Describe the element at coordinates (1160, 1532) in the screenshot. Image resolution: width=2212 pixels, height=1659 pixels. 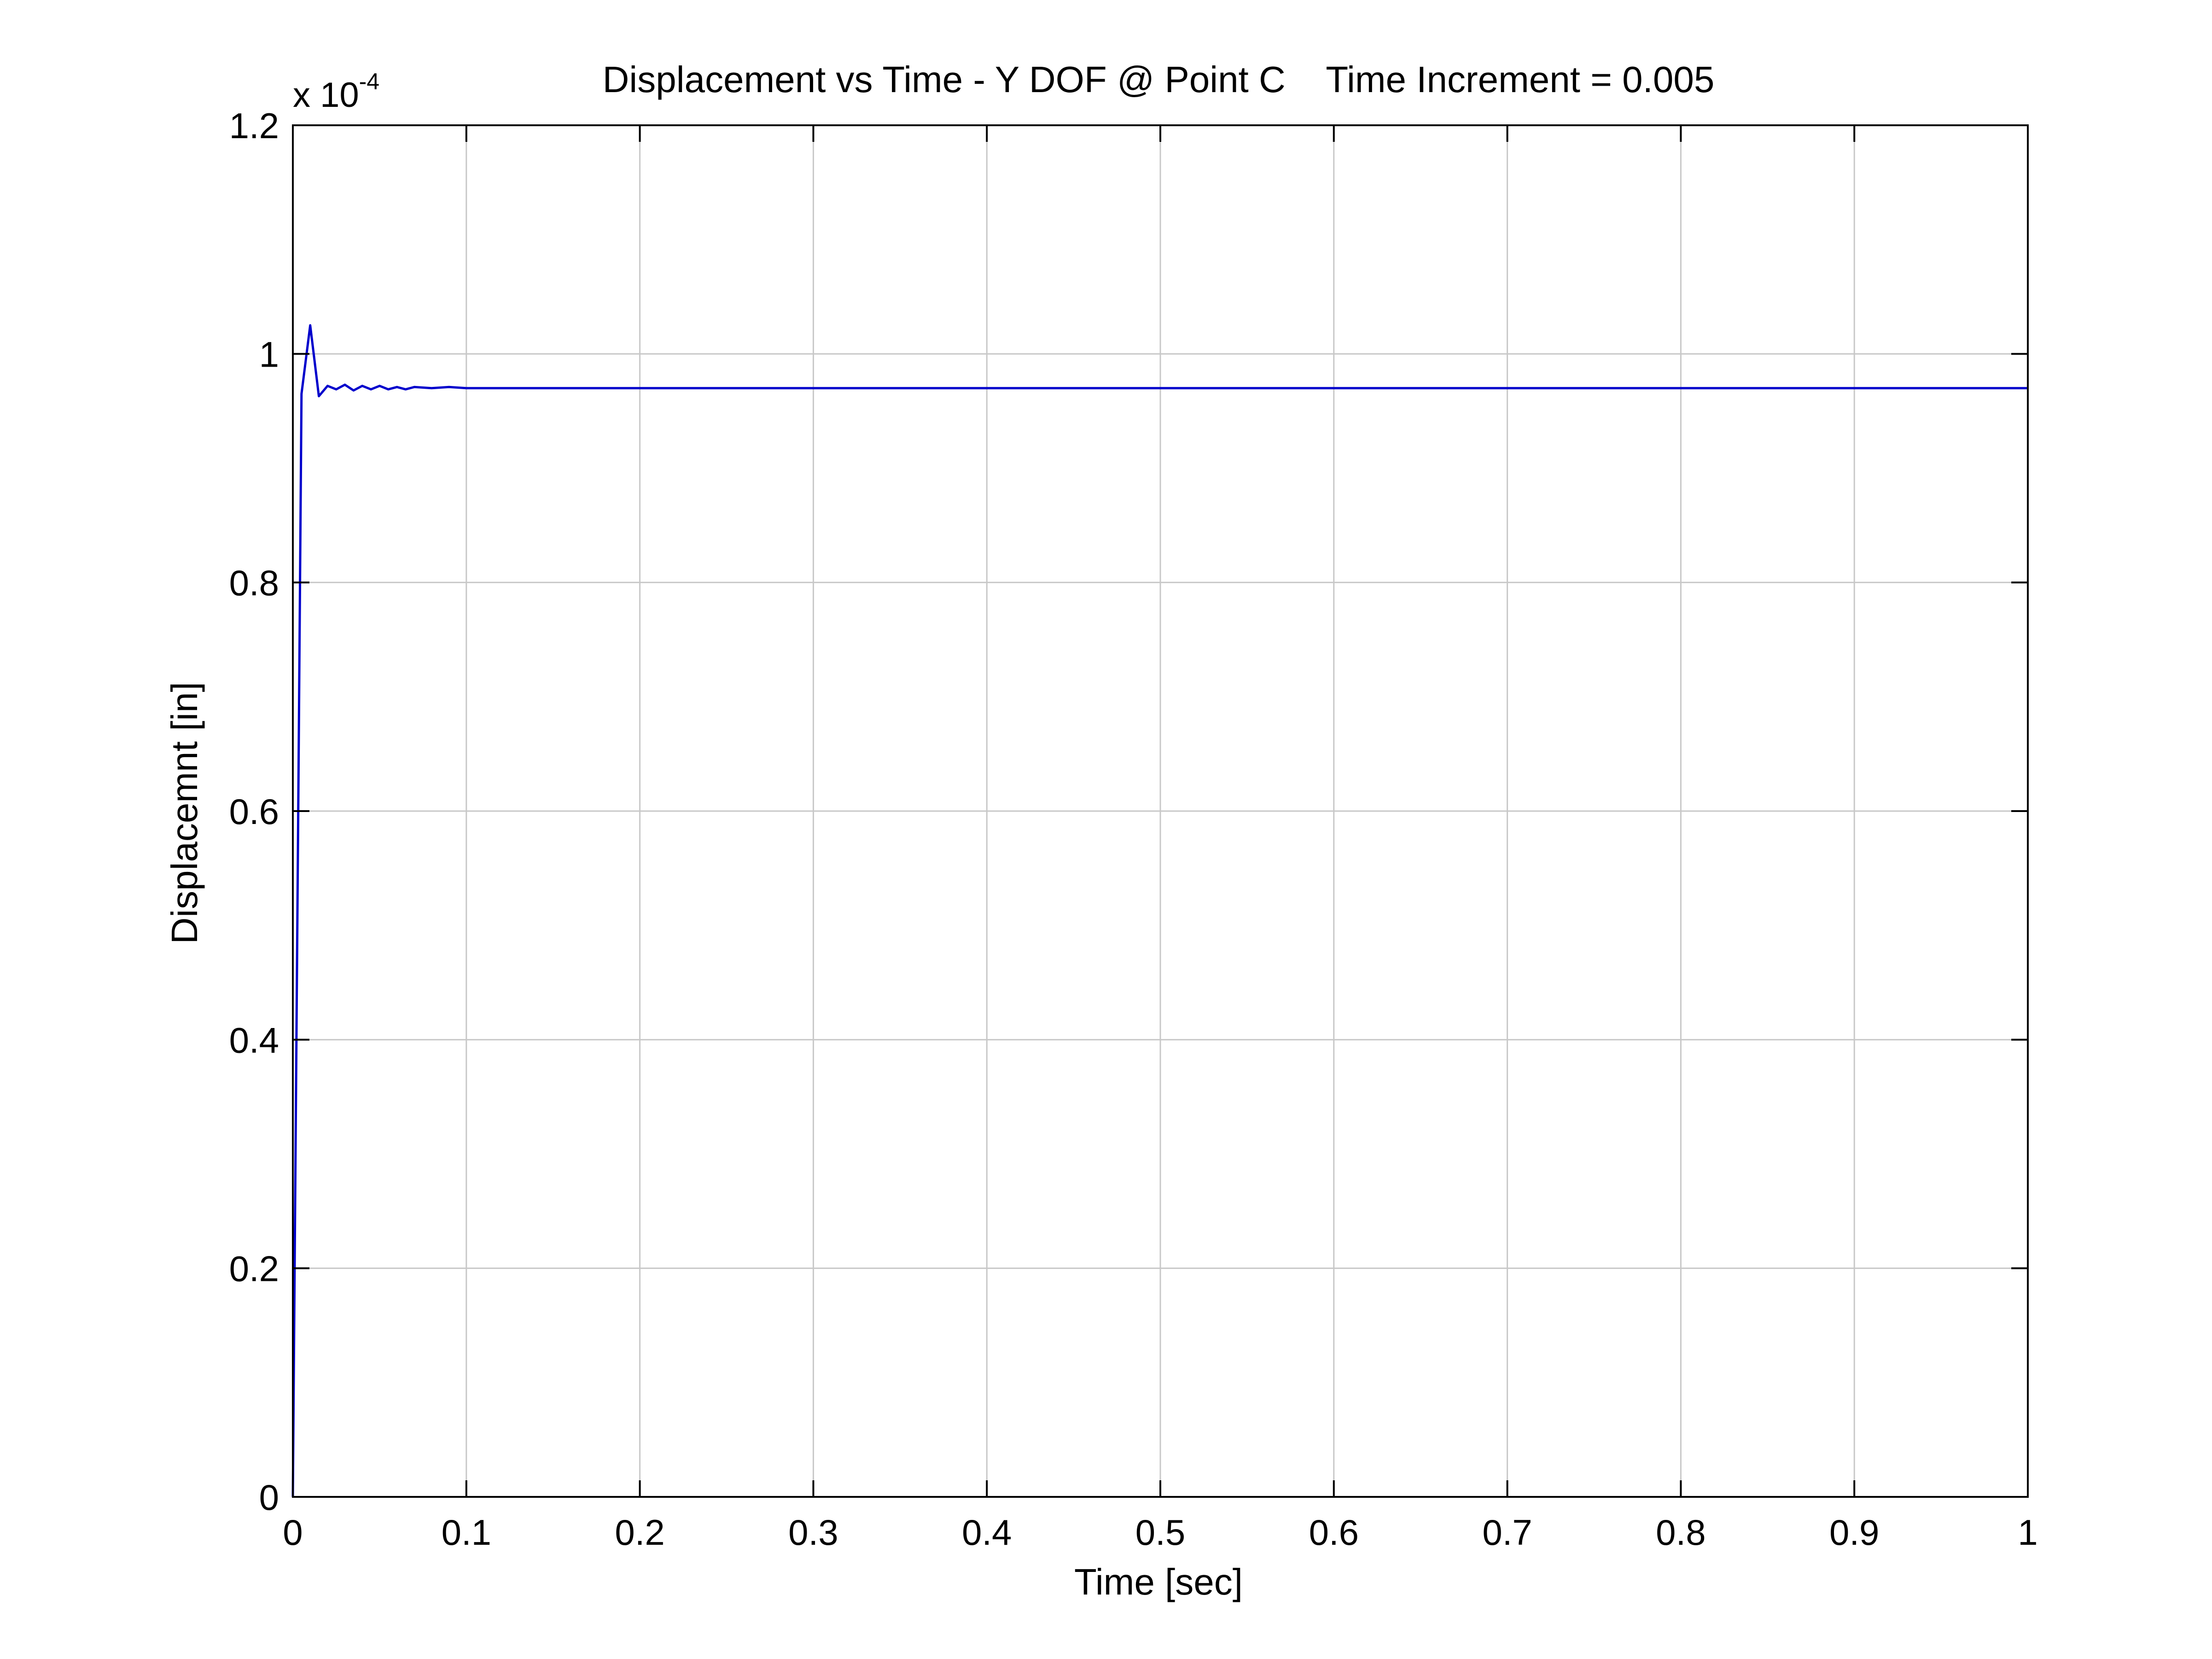
I see `x-tick-label: 0.5` at that location.